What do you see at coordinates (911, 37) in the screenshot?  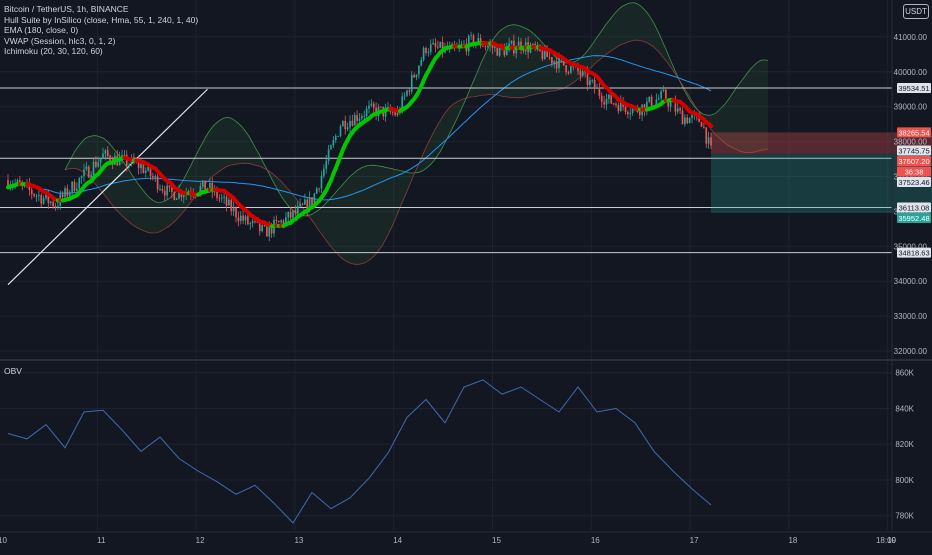 I see `price-tick-label: 41000.00` at bounding box center [911, 37].